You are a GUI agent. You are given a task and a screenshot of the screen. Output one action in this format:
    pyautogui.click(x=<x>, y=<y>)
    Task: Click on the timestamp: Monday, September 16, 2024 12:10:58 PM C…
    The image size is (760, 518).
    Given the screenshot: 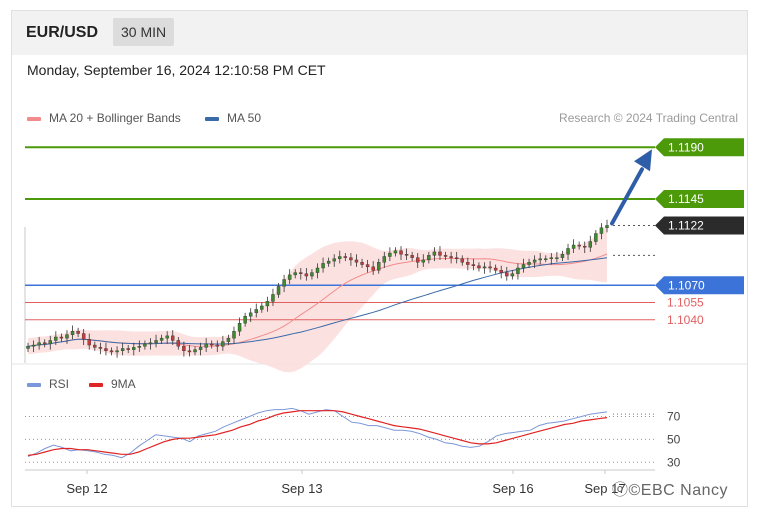 What is the action you would take?
    pyautogui.click(x=176, y=70)
    